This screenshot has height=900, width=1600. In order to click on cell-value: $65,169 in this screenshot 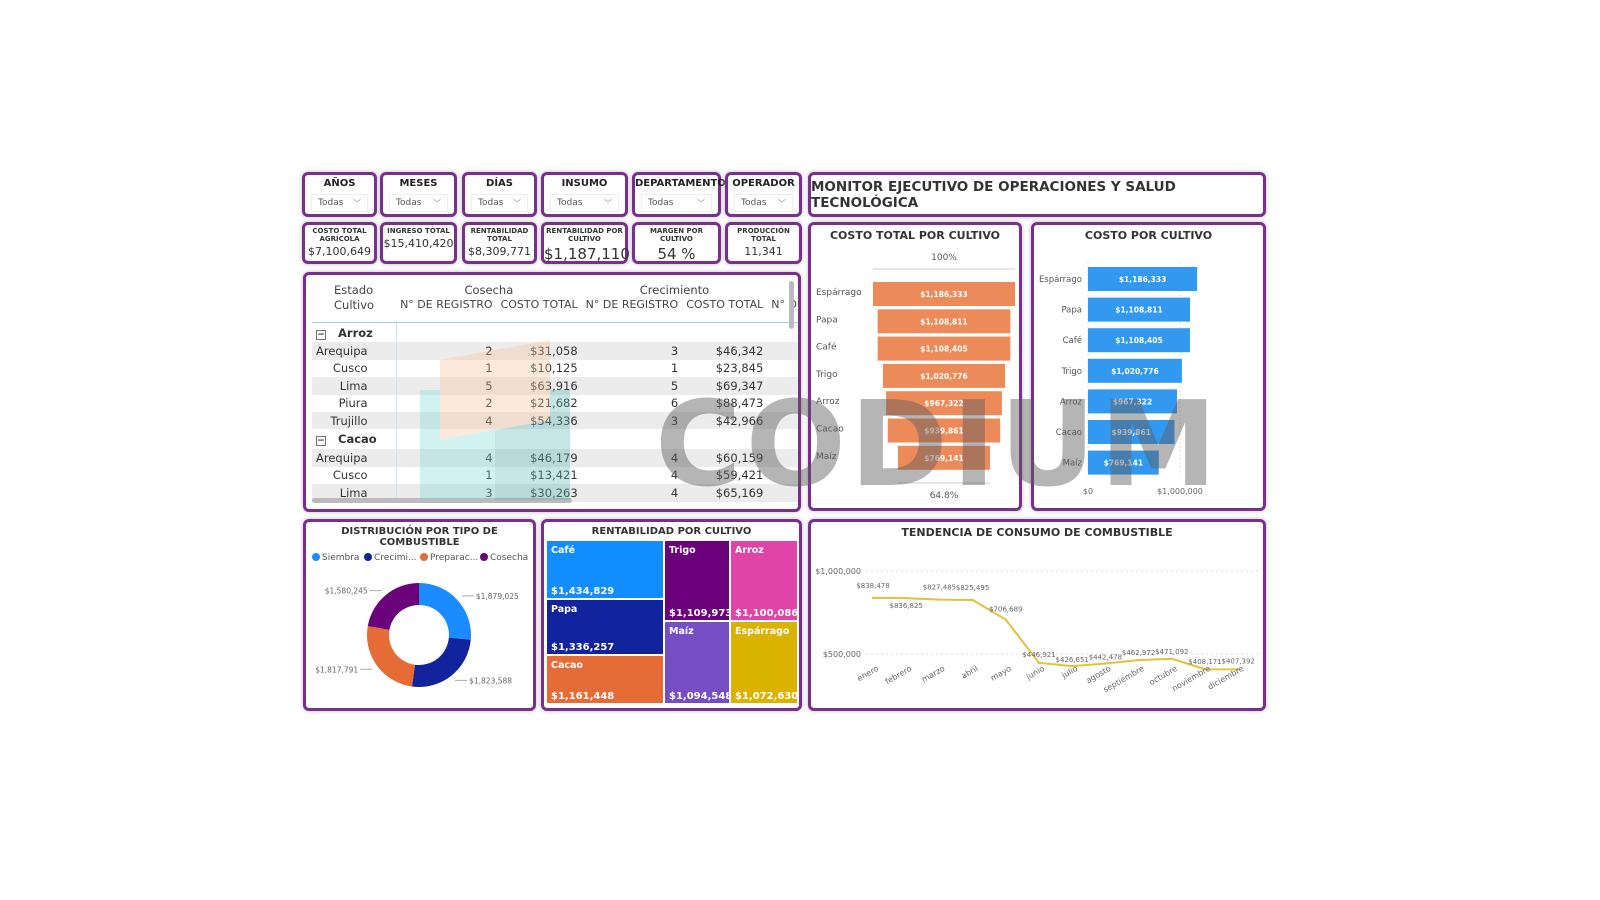, I will do `click(739, 492)`.